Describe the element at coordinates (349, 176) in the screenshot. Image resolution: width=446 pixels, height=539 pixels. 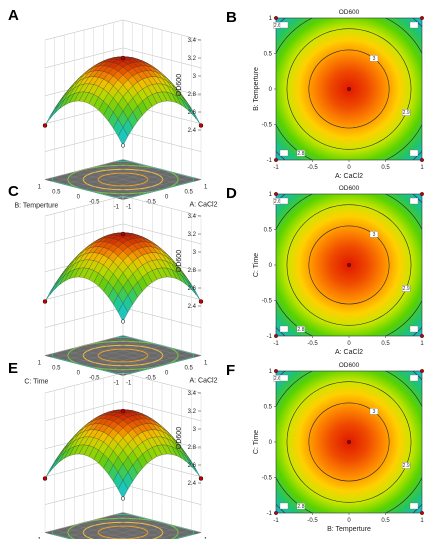
I see `x-axis-label: A: CaCl2` at that location.